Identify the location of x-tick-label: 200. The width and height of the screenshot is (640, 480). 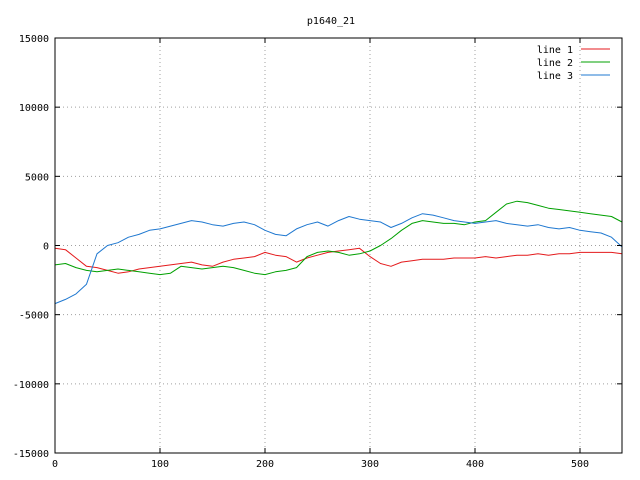
(265, 464).